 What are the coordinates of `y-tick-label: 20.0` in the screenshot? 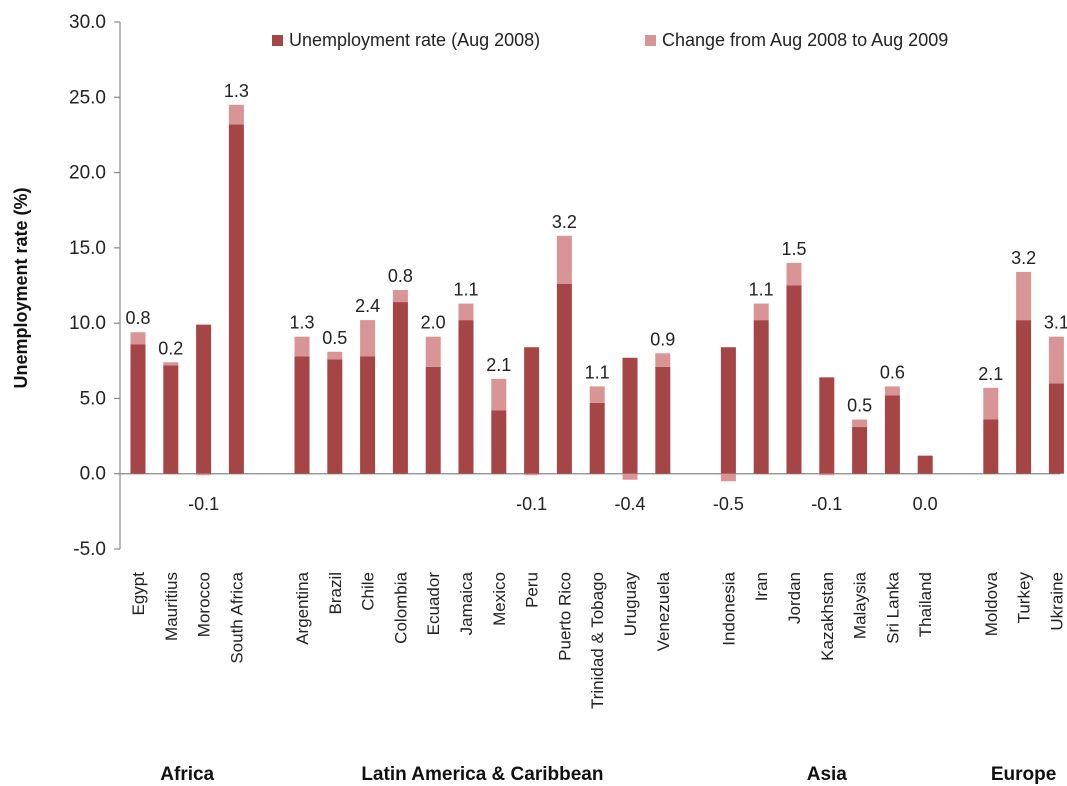 It's located at (87, 173).